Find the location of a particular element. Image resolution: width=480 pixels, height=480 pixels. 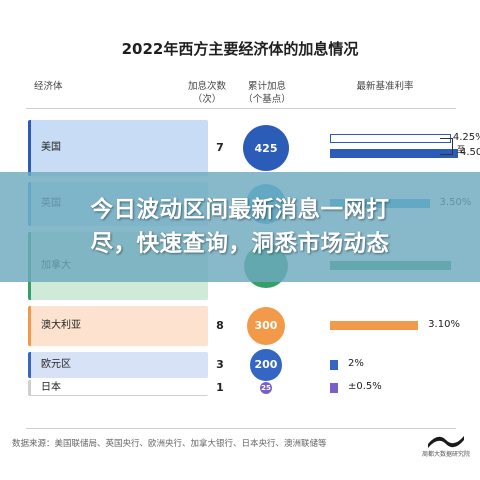

header-divider is located at coordinates (241, 108).